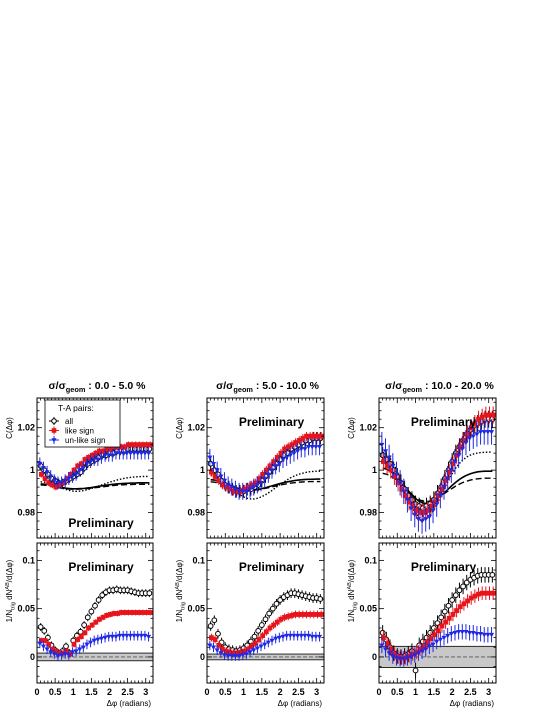 The image size is (553, 715). I want to click on series-like, so click(96, 466).